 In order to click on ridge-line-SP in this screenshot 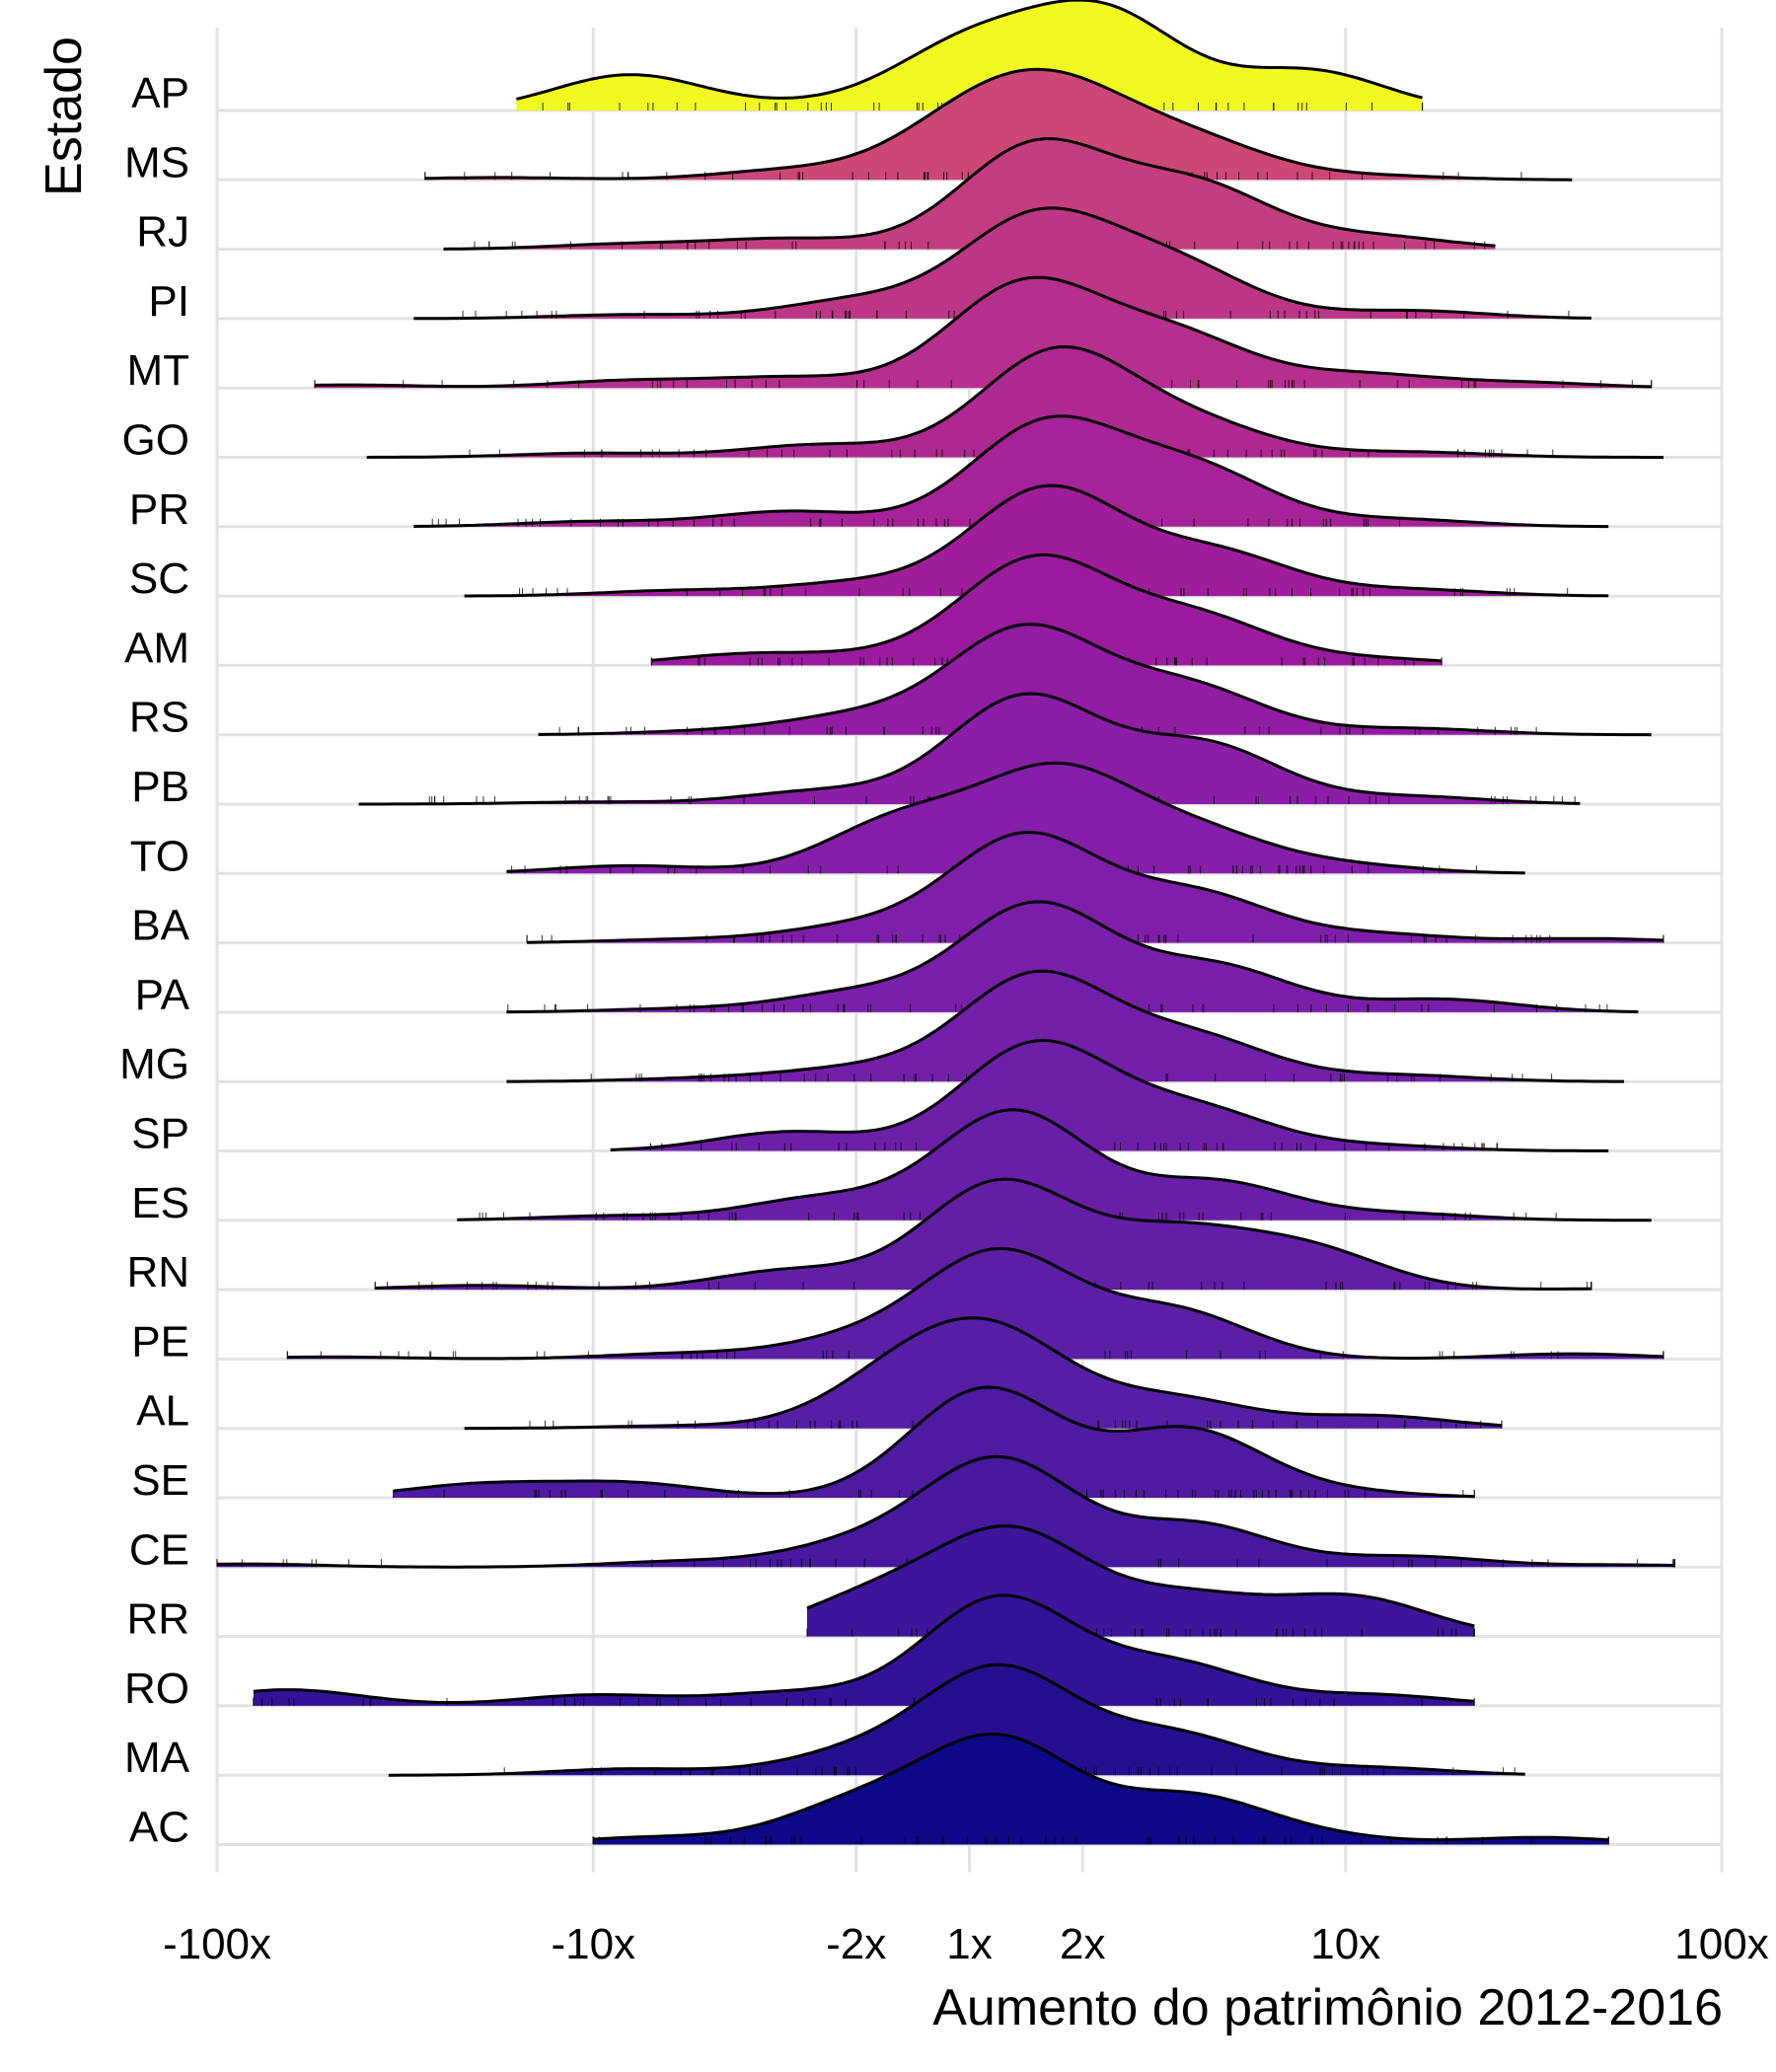, I will do `click(1110, 1096)`.